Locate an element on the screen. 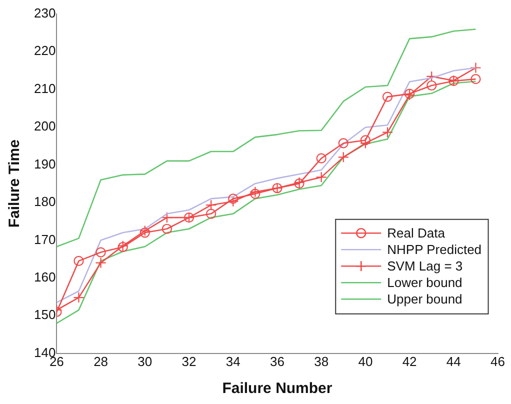 The height and width of the screenshot is (404, 511). x-tick-label: 32 is located at coordinates (189, 361).